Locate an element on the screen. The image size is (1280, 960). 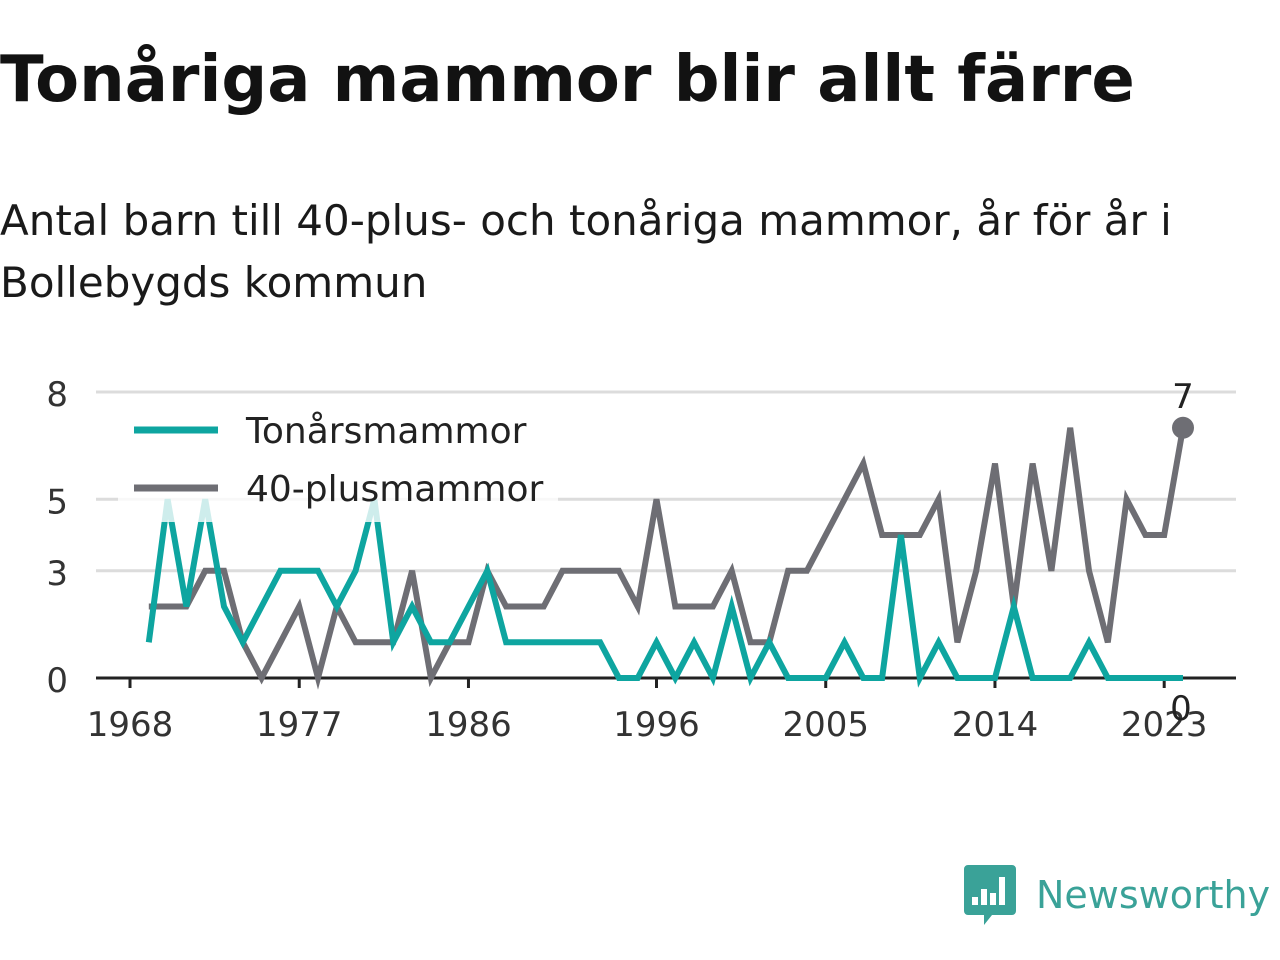
newsworthy-logo: Newsworthy is located at coordinates (1116, 895).